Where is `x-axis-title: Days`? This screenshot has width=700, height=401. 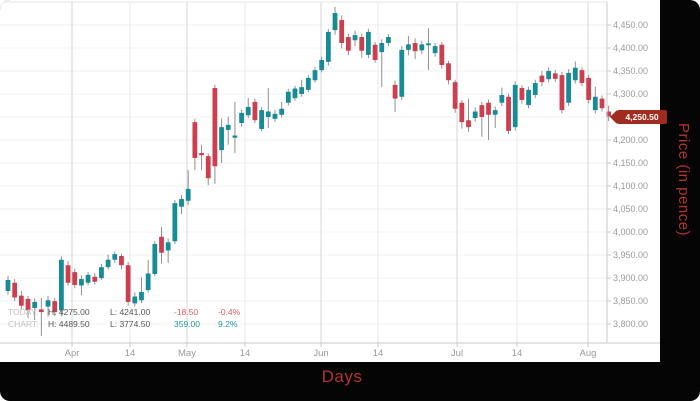
x-axis-title: Days is located at coordinates (342, 376).